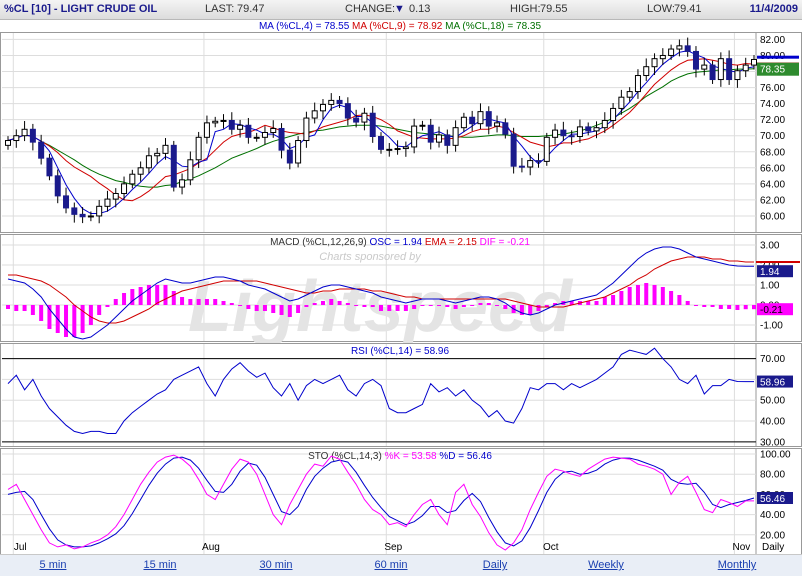 The image size is (802, 576). I want to click on nav-30-min: 30 min, so click(276, 565).